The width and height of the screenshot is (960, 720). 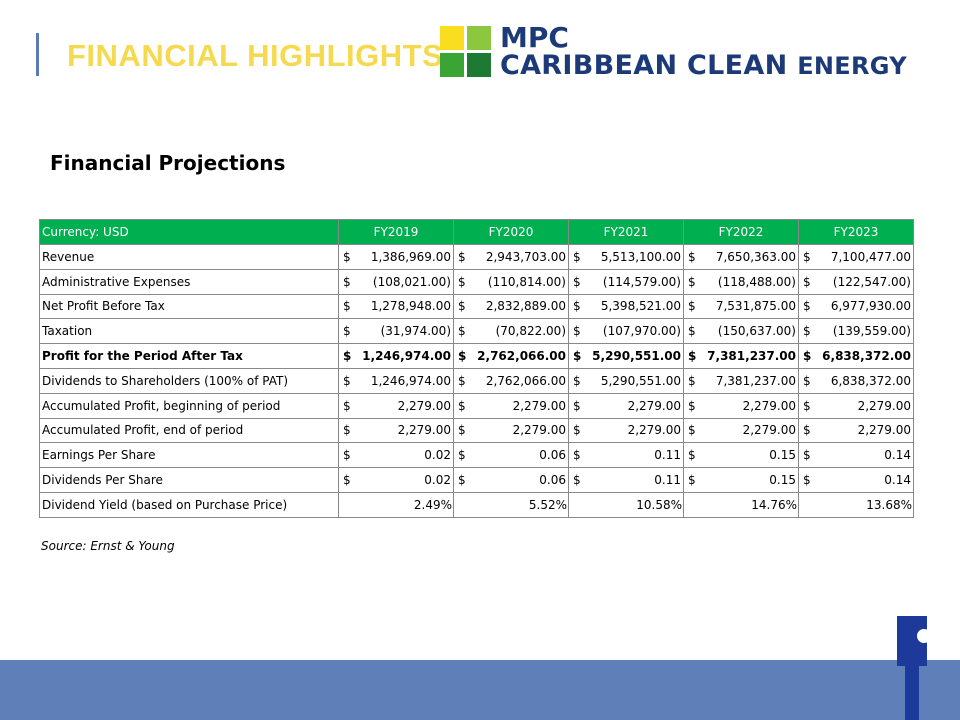 I want to click on table-cell: $ (139,559.00), so click(x=856, y=331).